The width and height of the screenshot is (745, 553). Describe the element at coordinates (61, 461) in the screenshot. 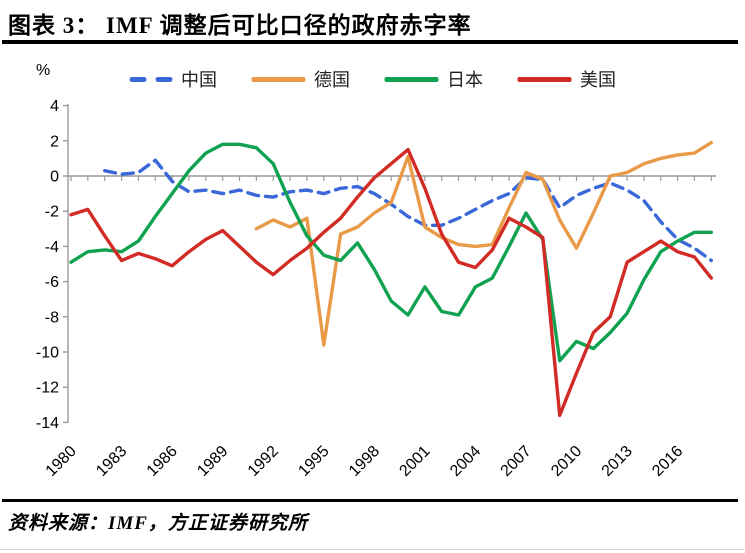

I see `x-tick-label: 1980` at that location.